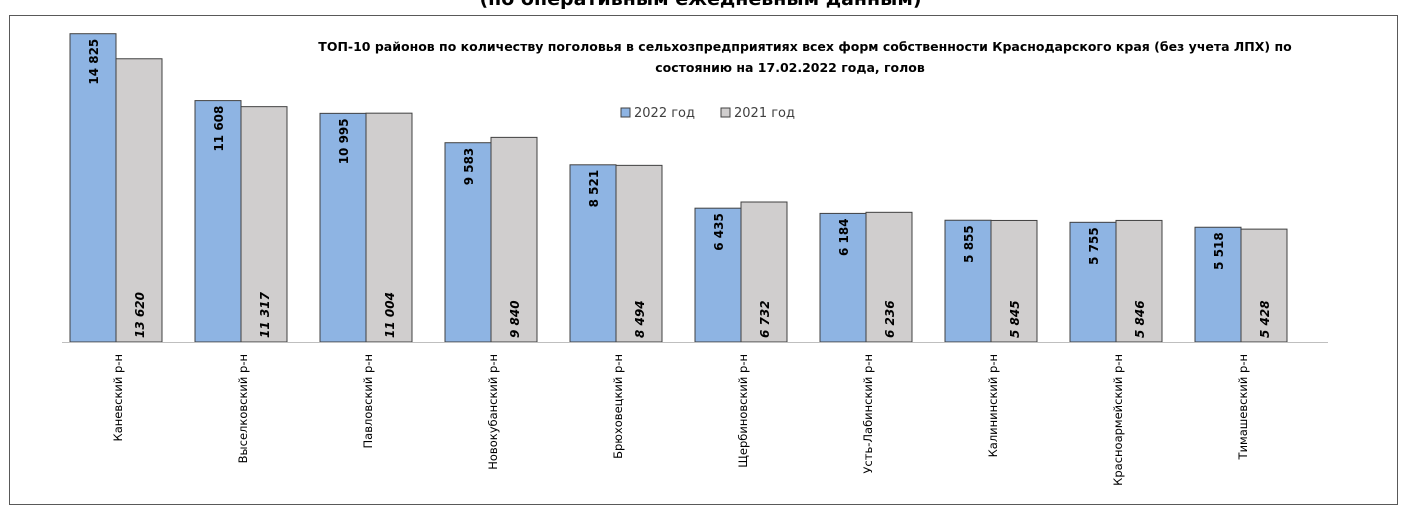 The image size is (1401, 505). What do you see at coordinates (1015, 319) in the screenshot?
I see `data-label-2021: 5 845` at bounding box center [1015, 319].